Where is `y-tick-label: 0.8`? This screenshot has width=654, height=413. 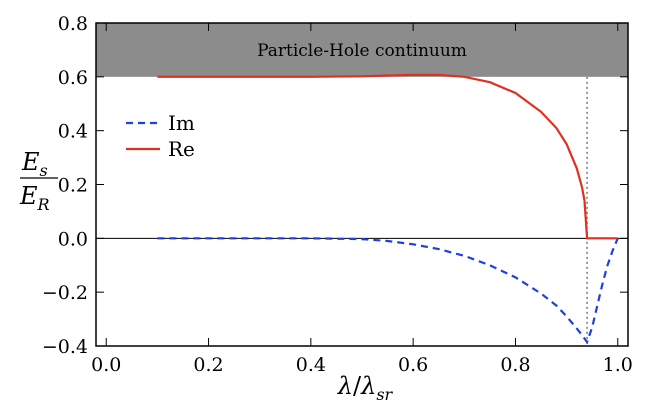
y-tick-label: 0.8 is located at coordinates (73, 24).